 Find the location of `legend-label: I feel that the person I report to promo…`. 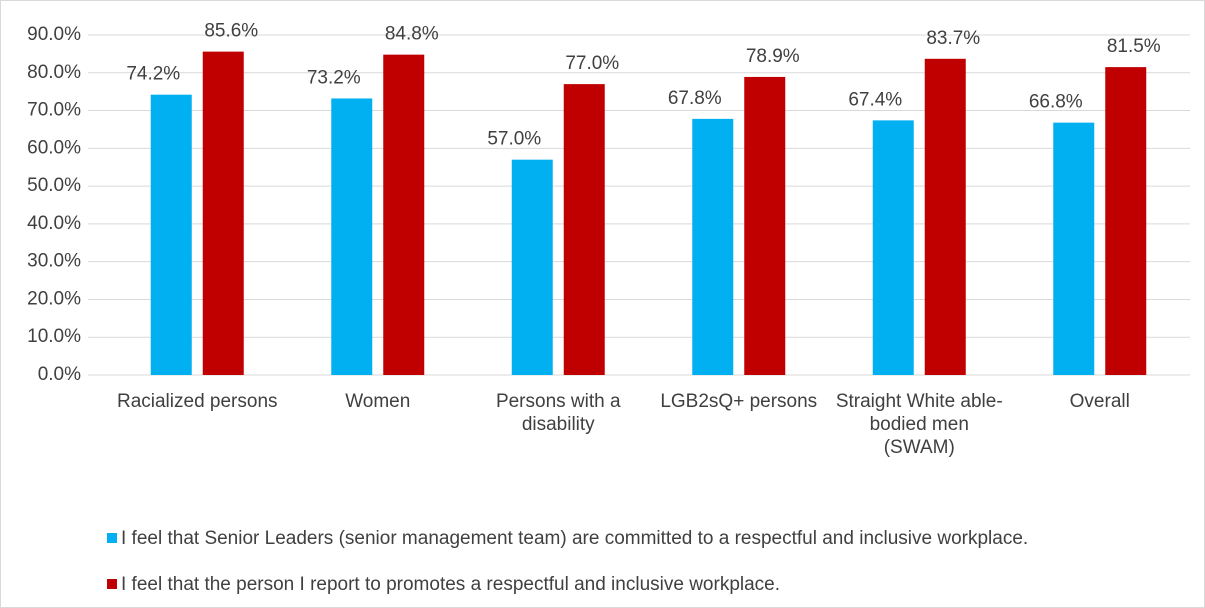

legend-label: I feel that the person I report to promo… is located at coordinates (451, 584).